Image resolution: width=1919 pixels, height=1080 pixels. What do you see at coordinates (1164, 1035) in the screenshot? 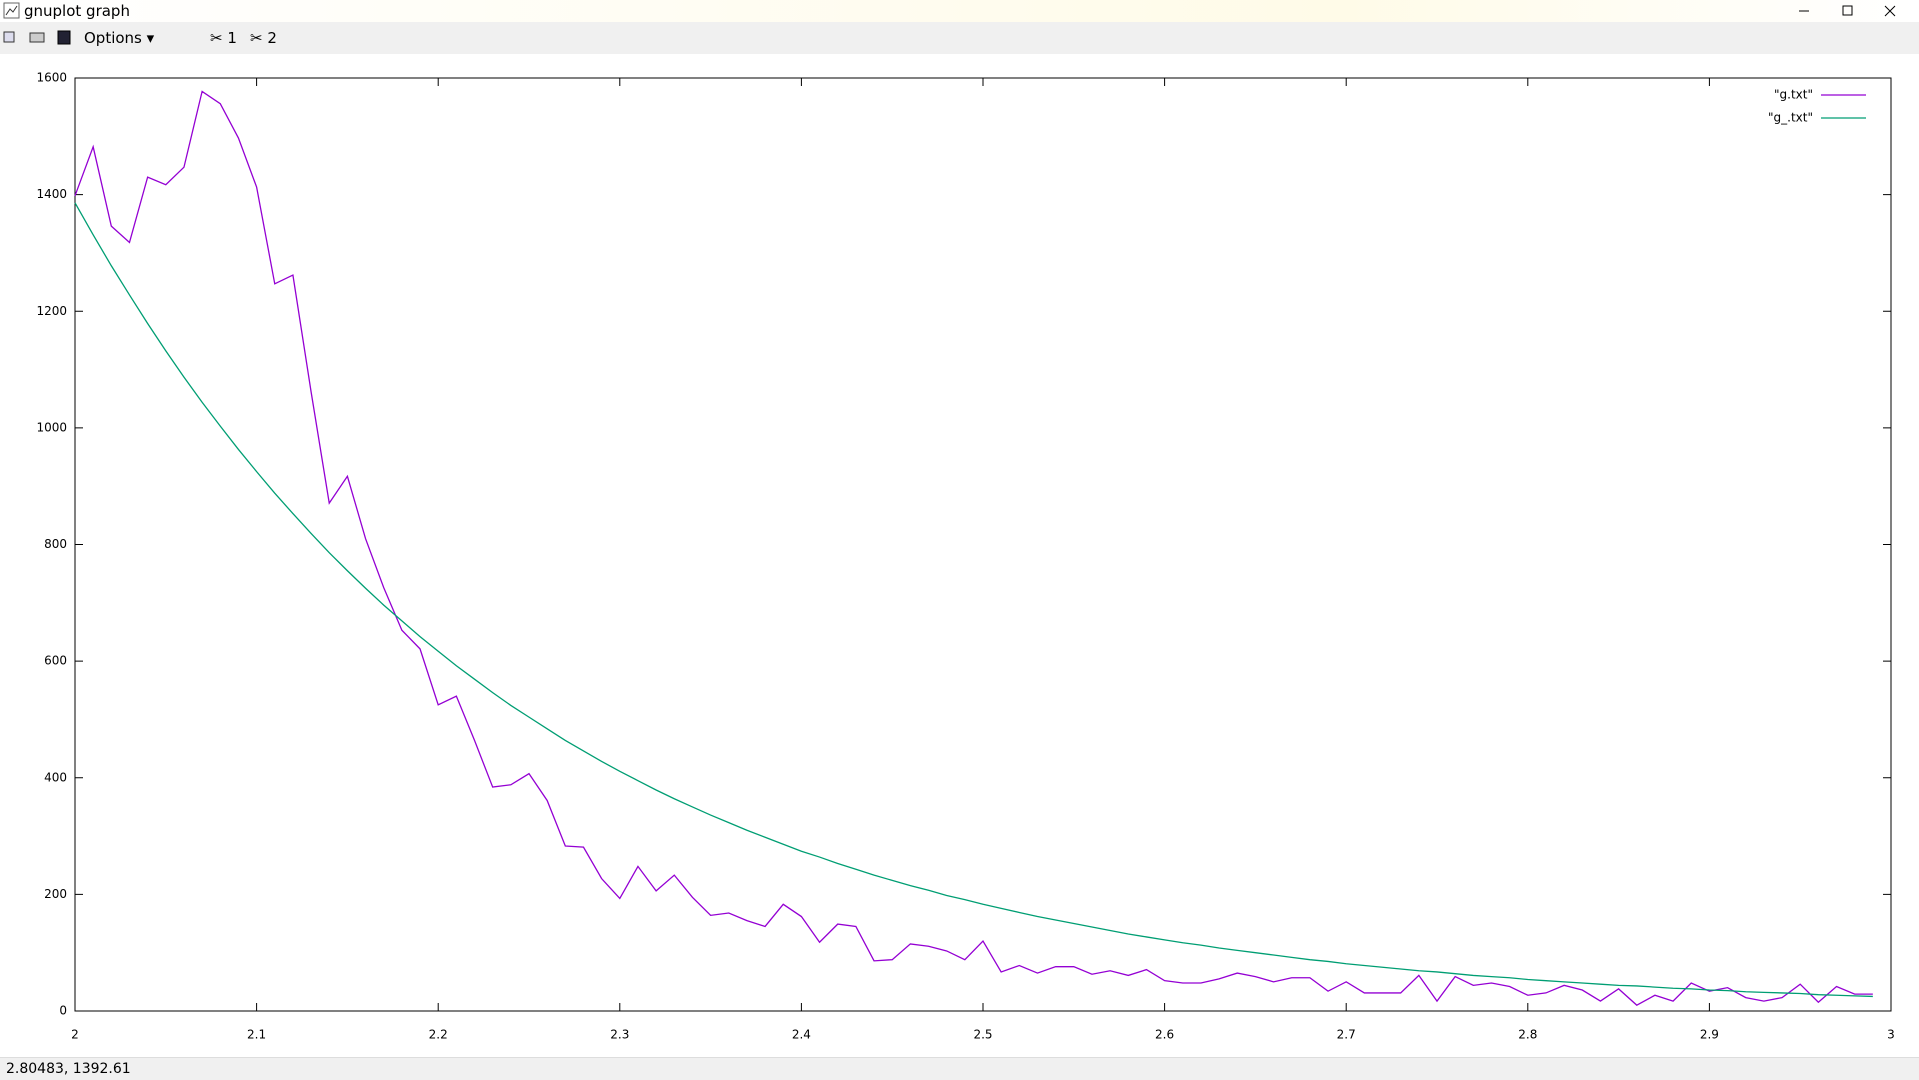
I see `x-tick-label: 2.6` at bounding box center [1164, 1035].